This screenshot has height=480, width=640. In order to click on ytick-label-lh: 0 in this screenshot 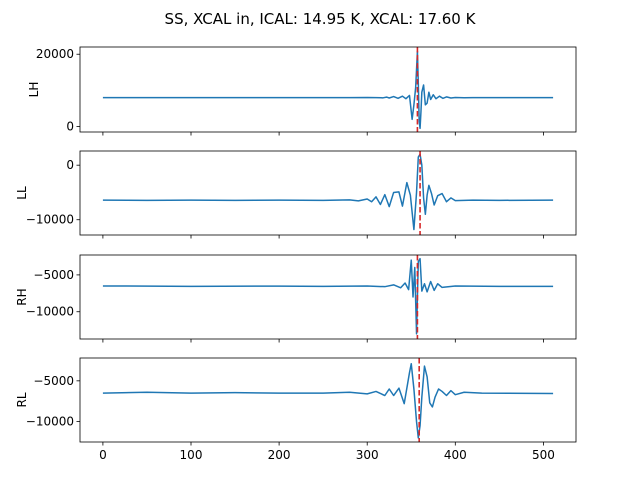, I will do `click(70, 127)`.